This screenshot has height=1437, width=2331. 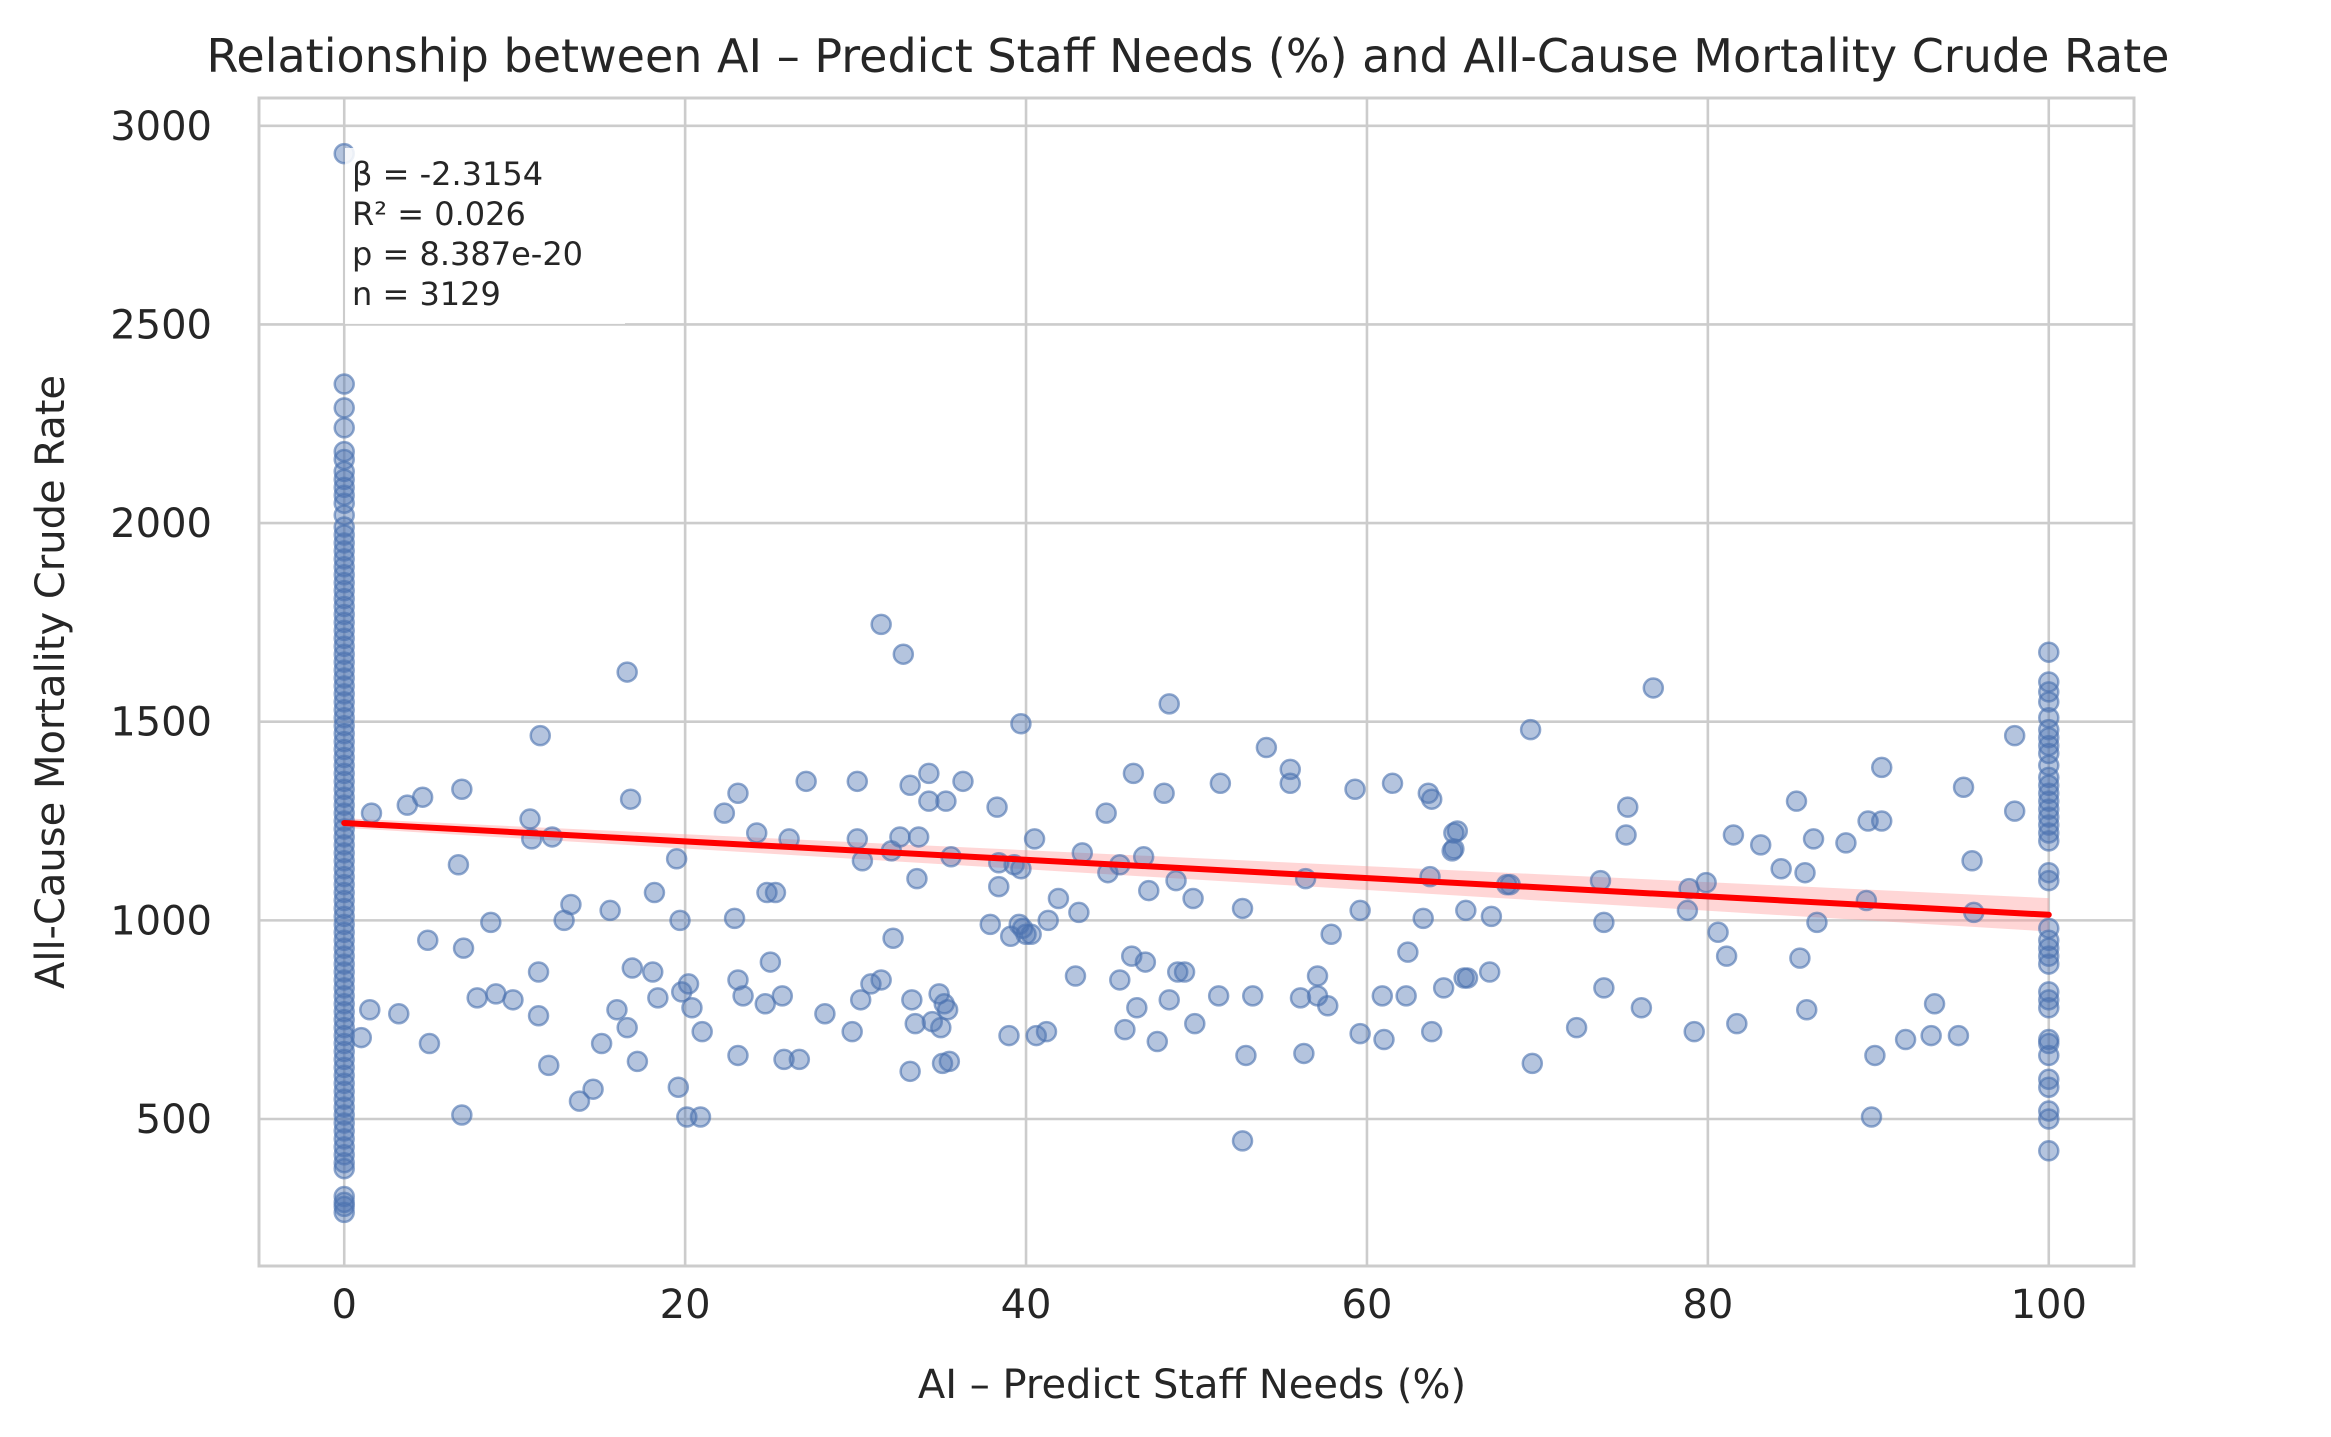 I want to click on x-axis-label: AI – Predict Staff Needs (%), so click(x=1192, y=1385).